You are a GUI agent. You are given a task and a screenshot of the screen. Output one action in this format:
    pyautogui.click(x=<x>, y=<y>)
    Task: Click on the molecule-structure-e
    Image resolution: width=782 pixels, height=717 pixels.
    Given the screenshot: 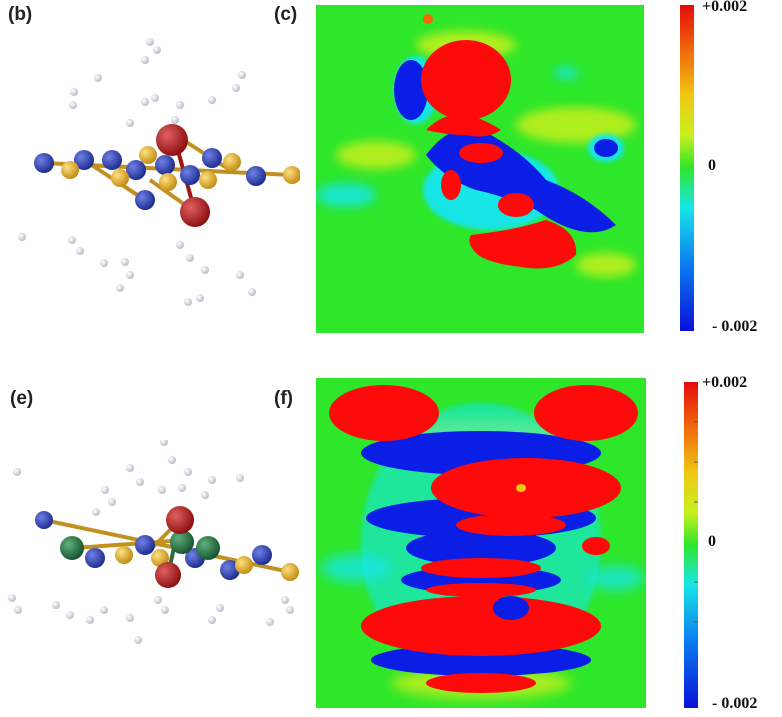 What is the action you would take?
    pyautogui.click(x=153, y=542)
    